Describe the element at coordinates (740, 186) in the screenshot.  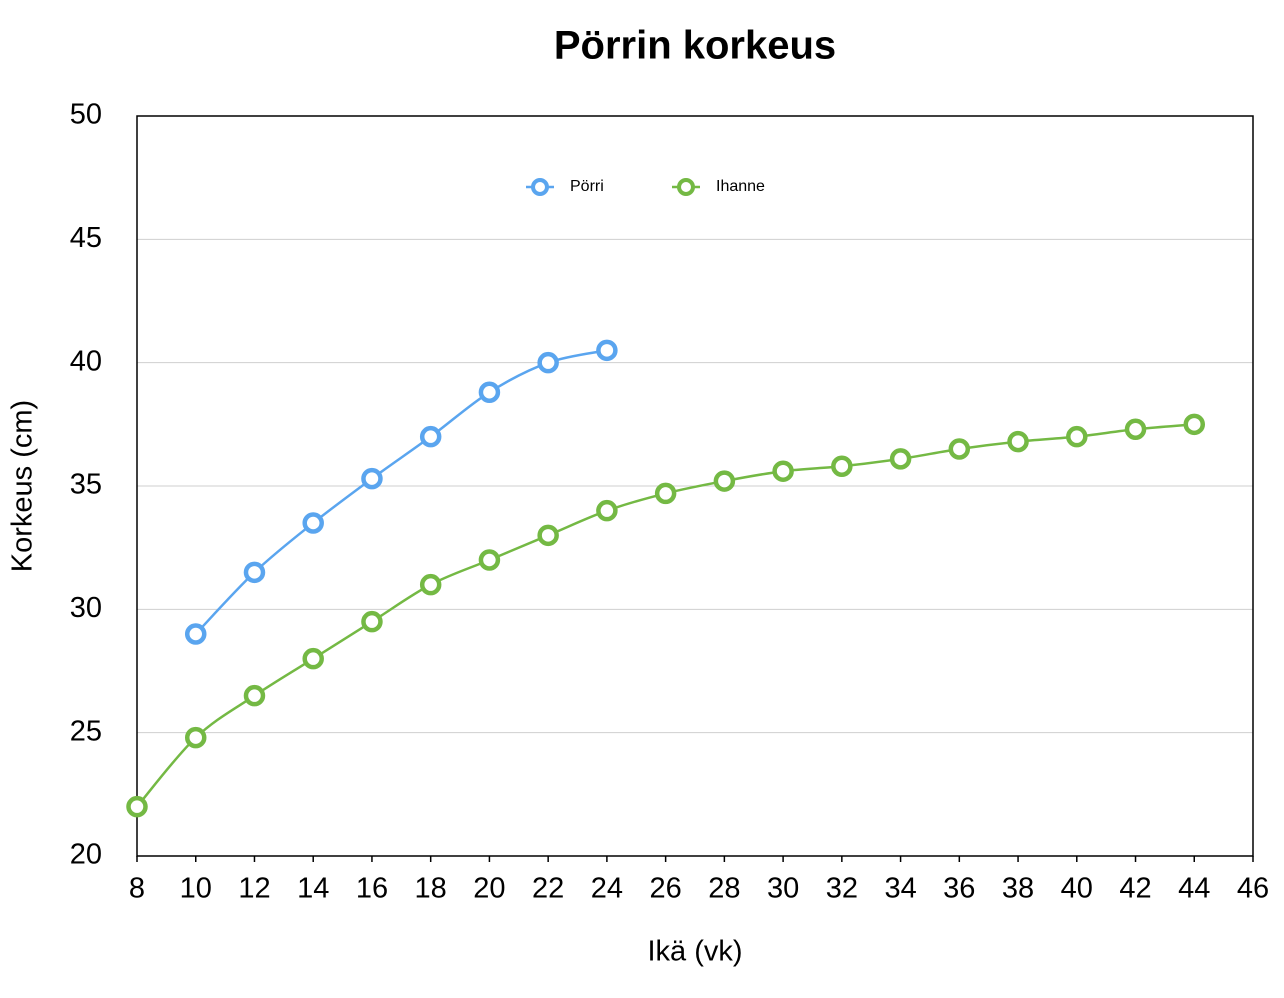
I see `legend-label: Ihanne` at that location.